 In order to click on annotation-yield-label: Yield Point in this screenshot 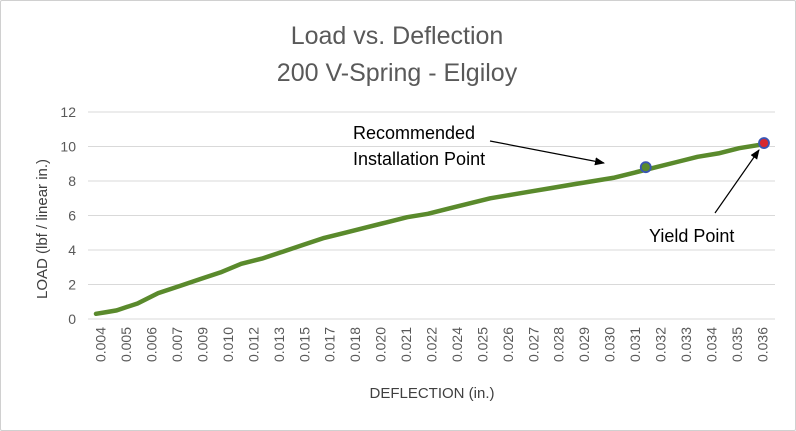, I will do `click(691, 236)`.